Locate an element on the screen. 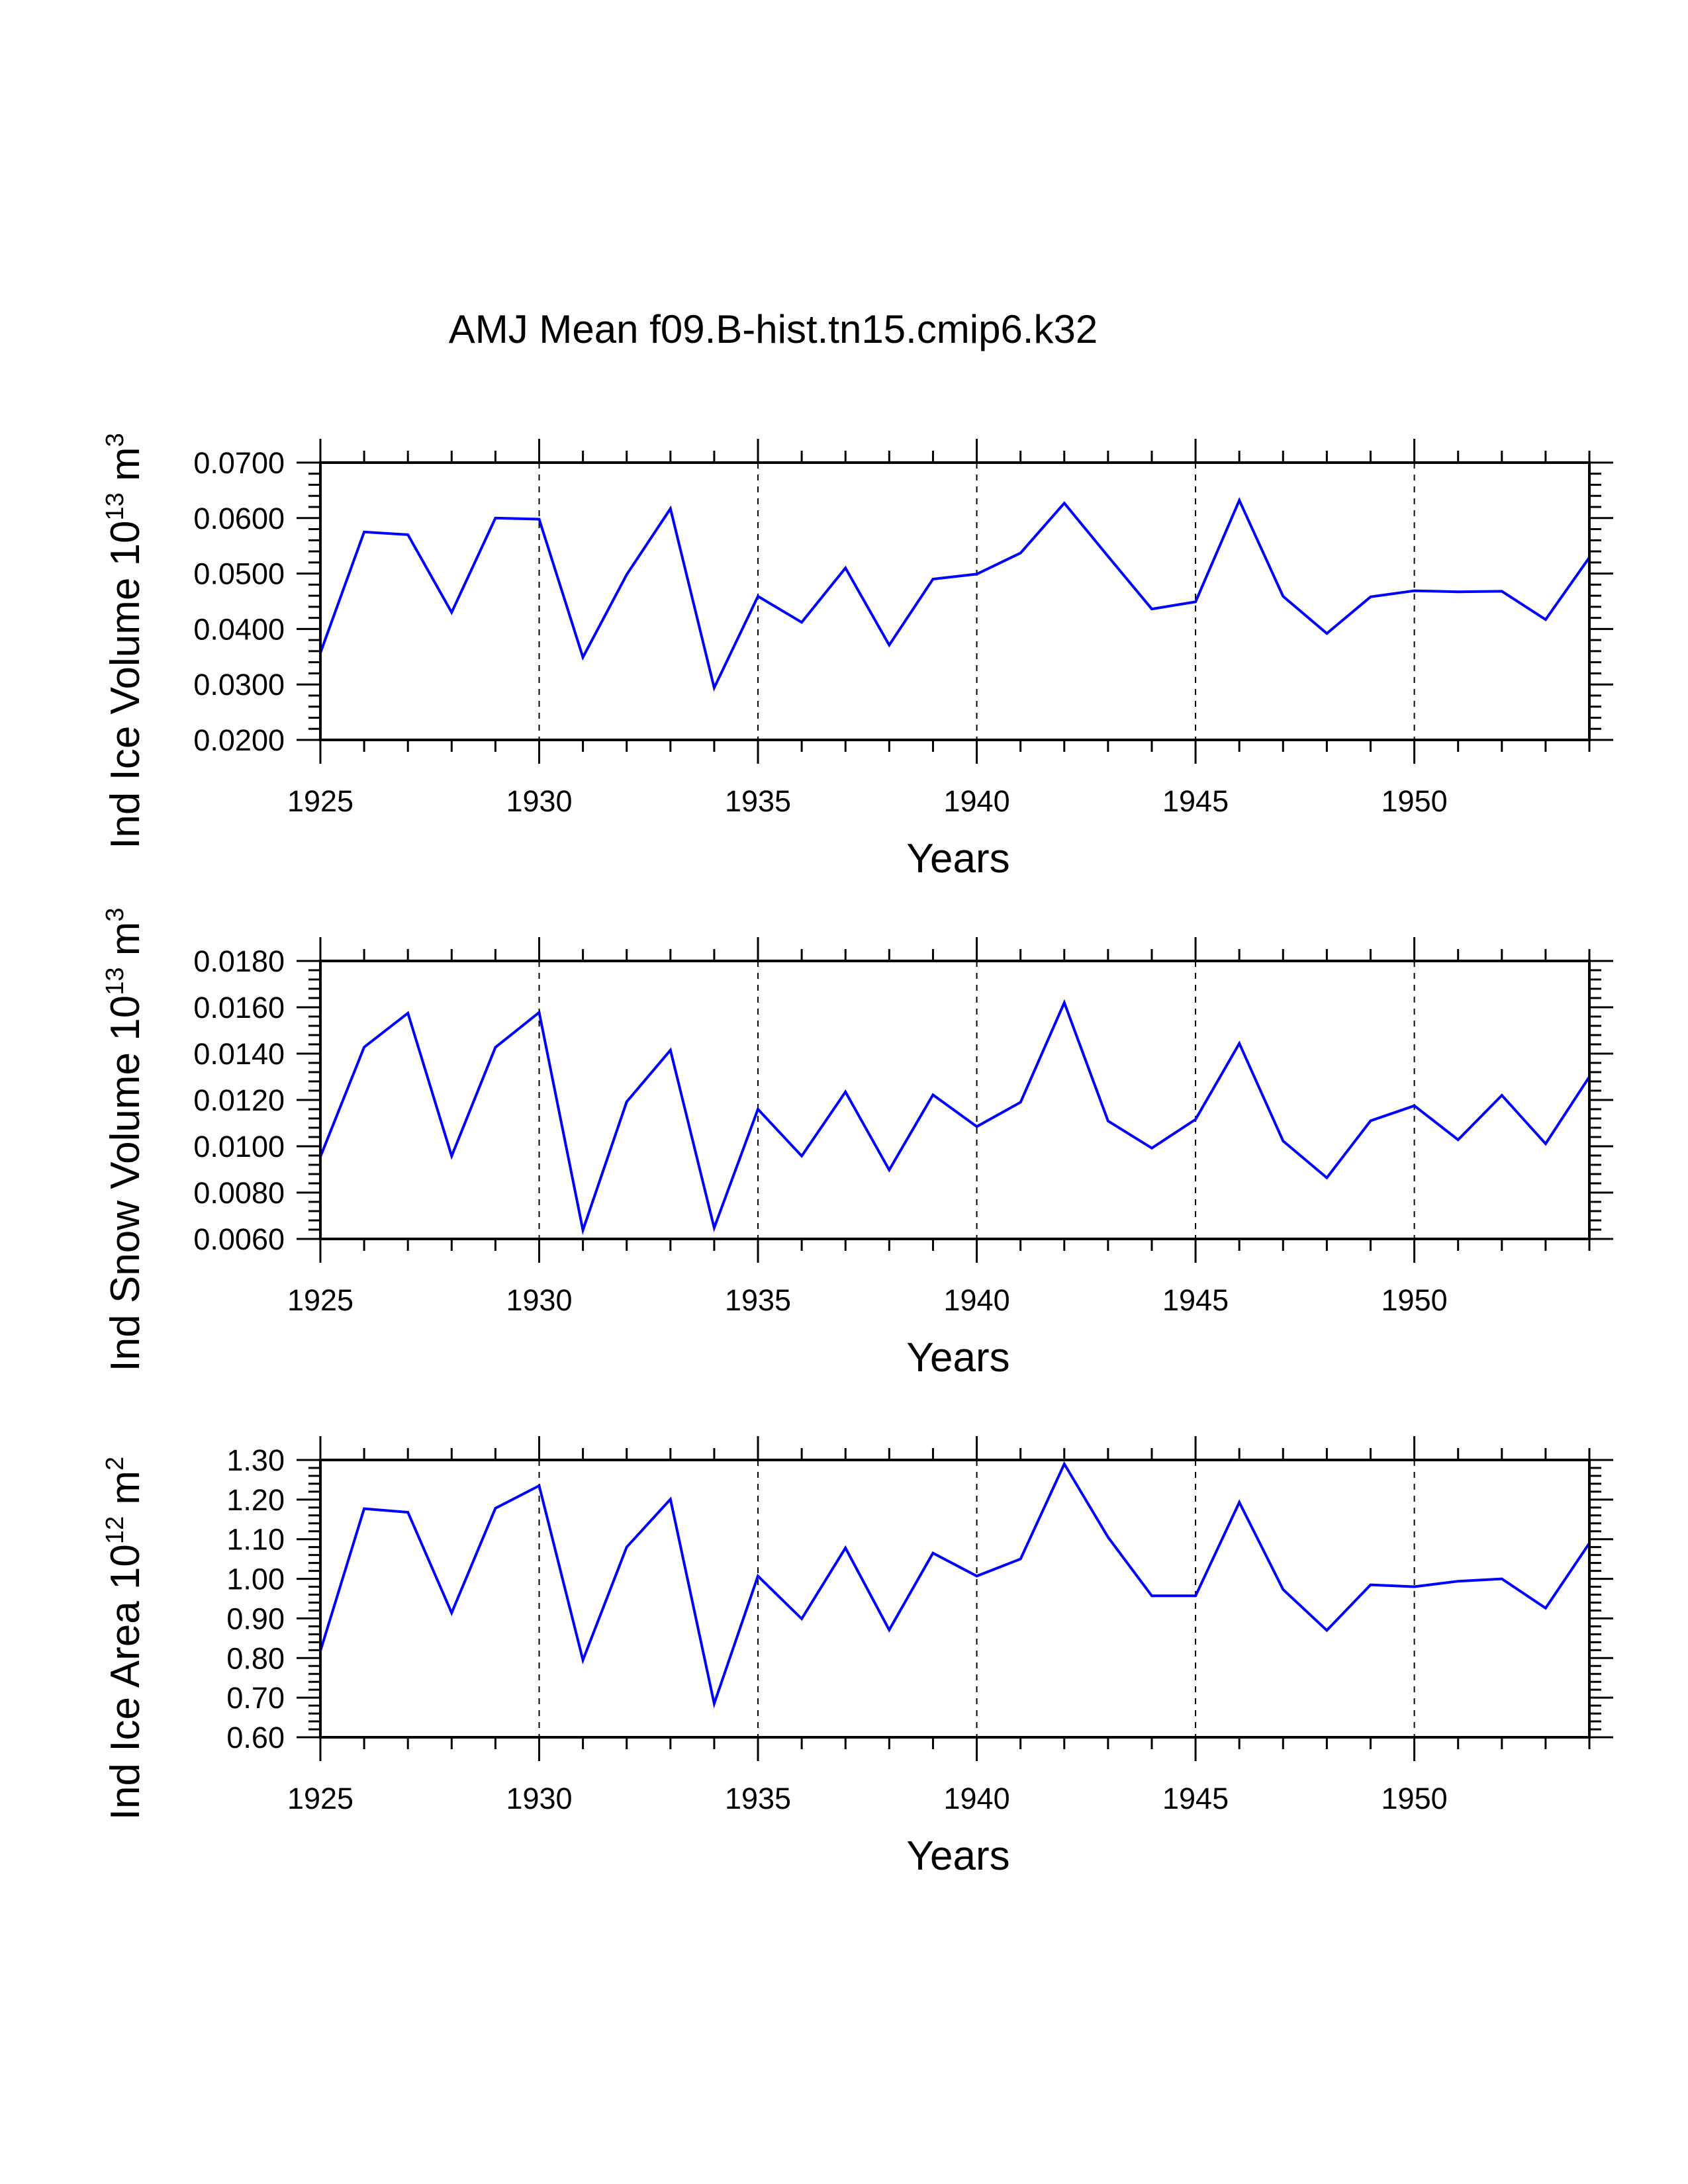 The image size is (1688, 2184). ice-volume-ylabel: Ind Ice Volume 1013 m3 is located at coordinates (124, 641).